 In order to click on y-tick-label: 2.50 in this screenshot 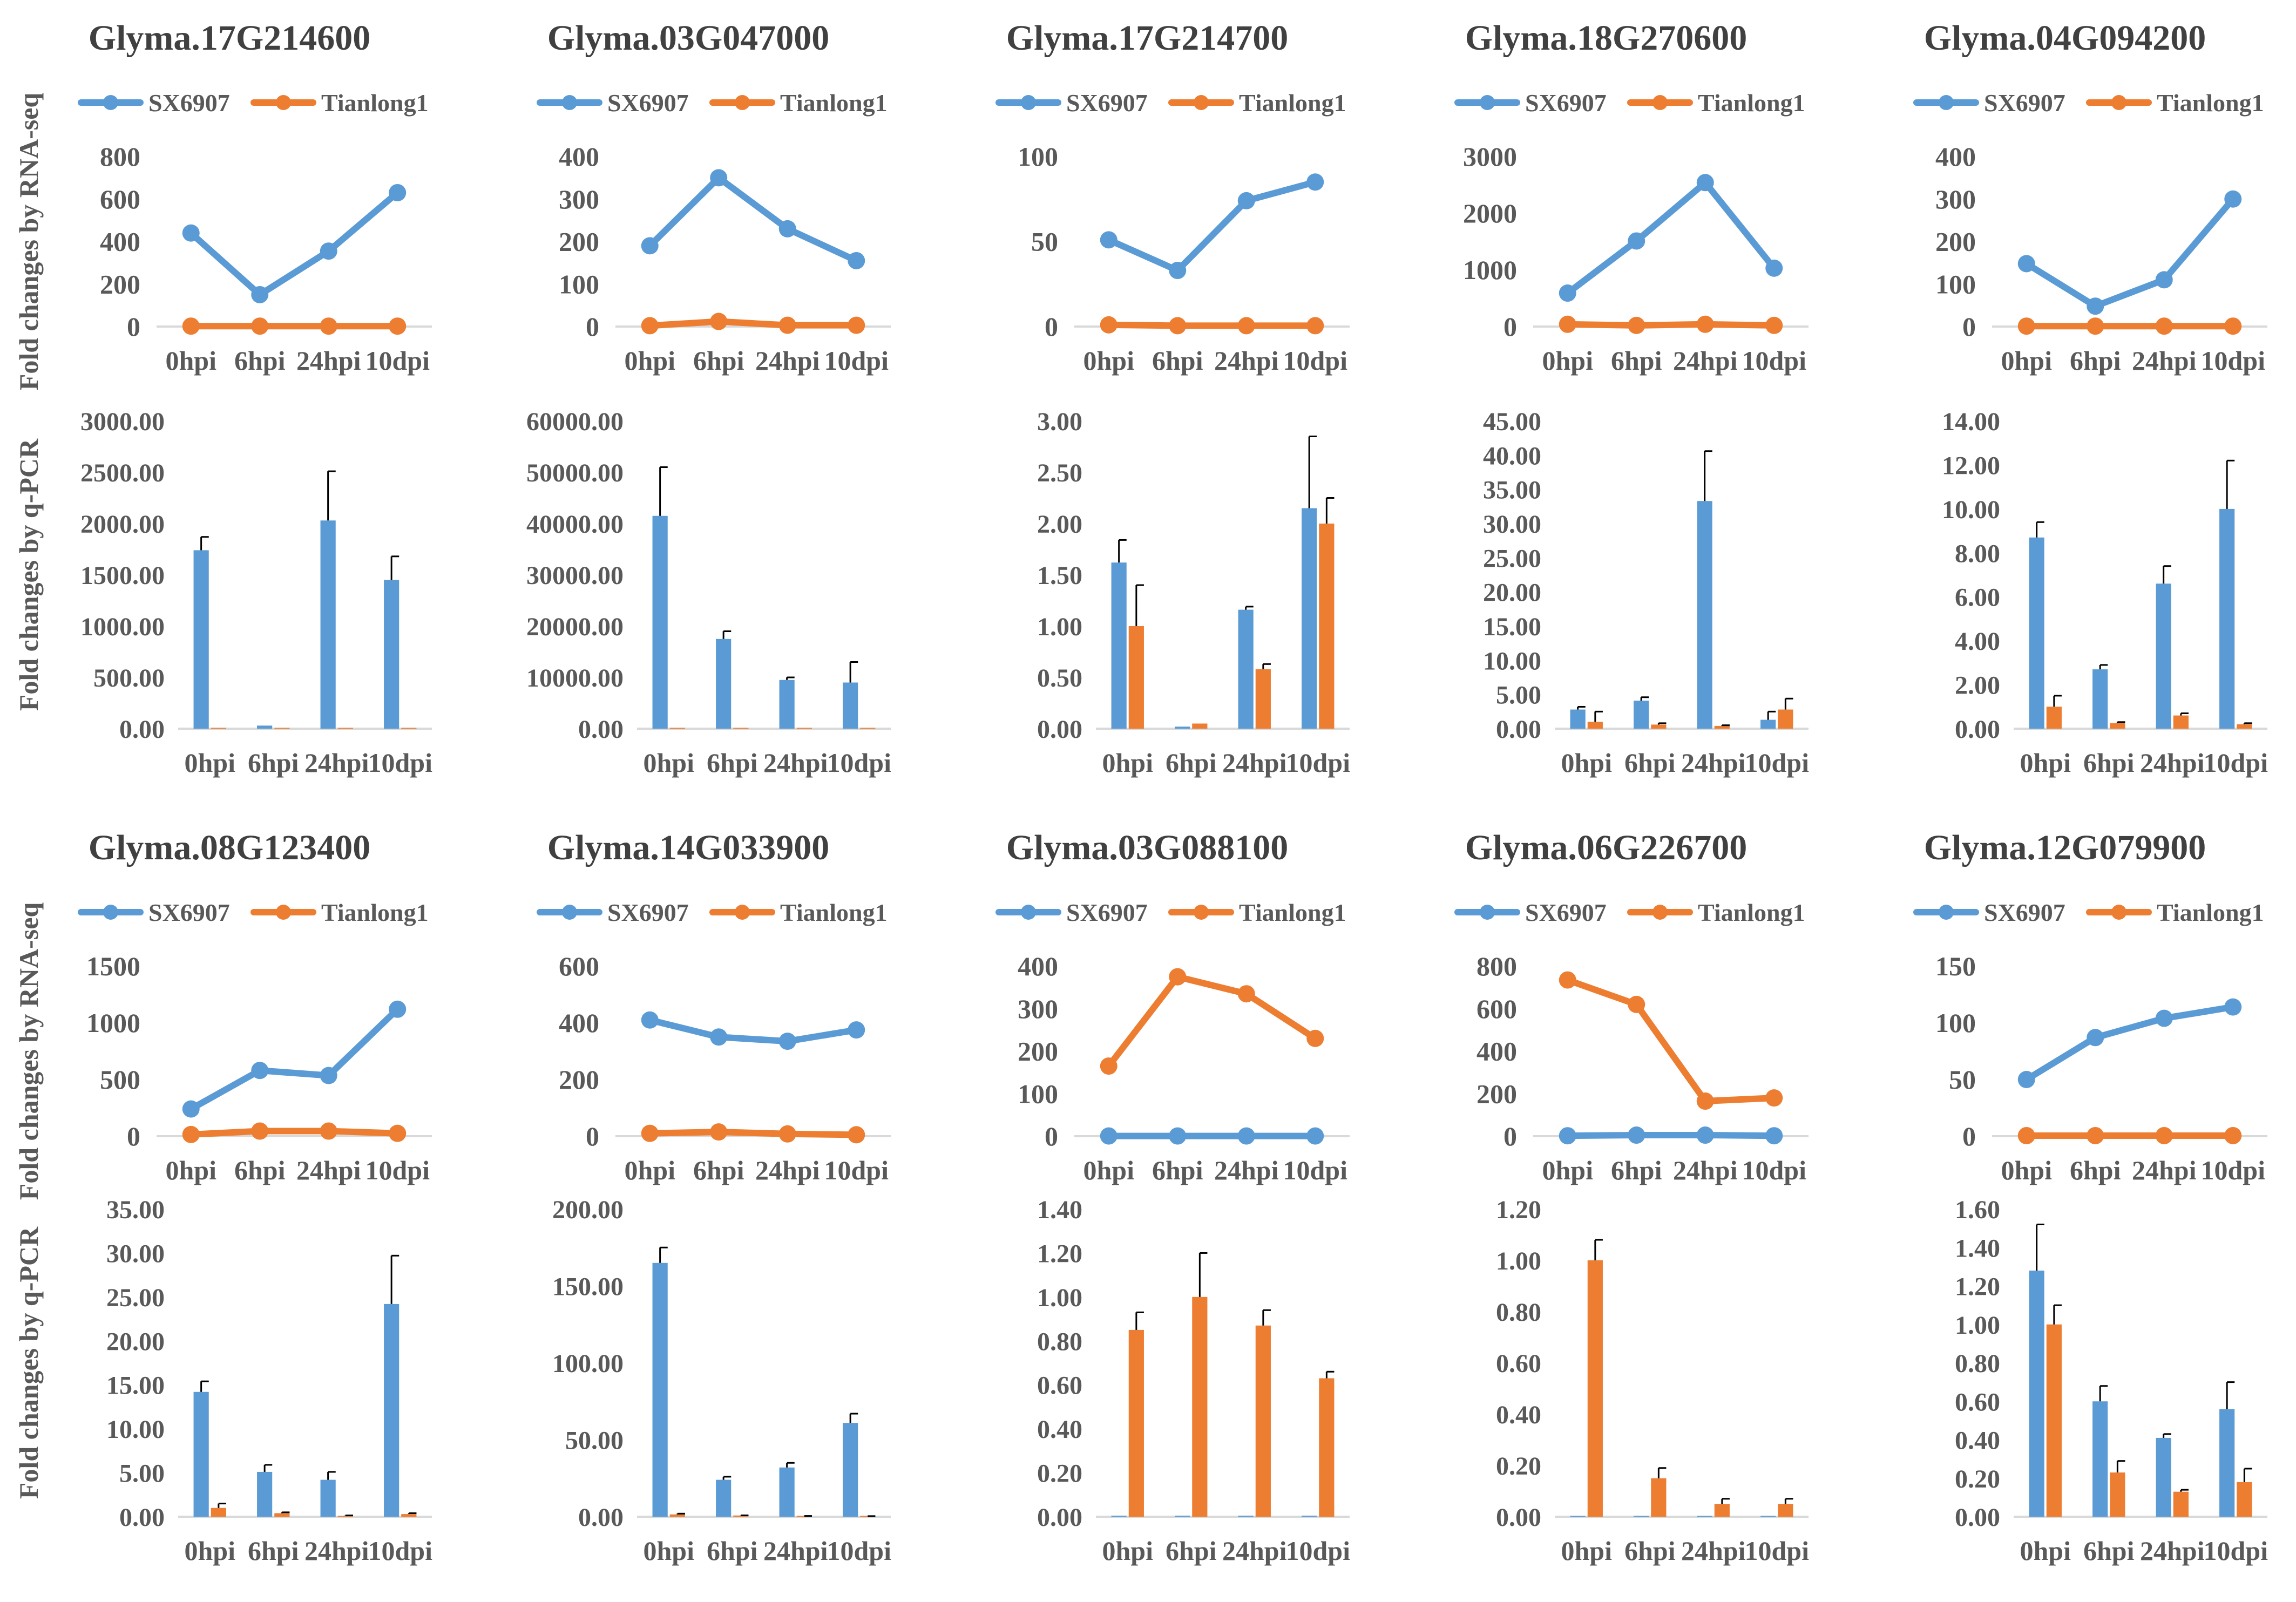, I will do `click(1059, 473)`.